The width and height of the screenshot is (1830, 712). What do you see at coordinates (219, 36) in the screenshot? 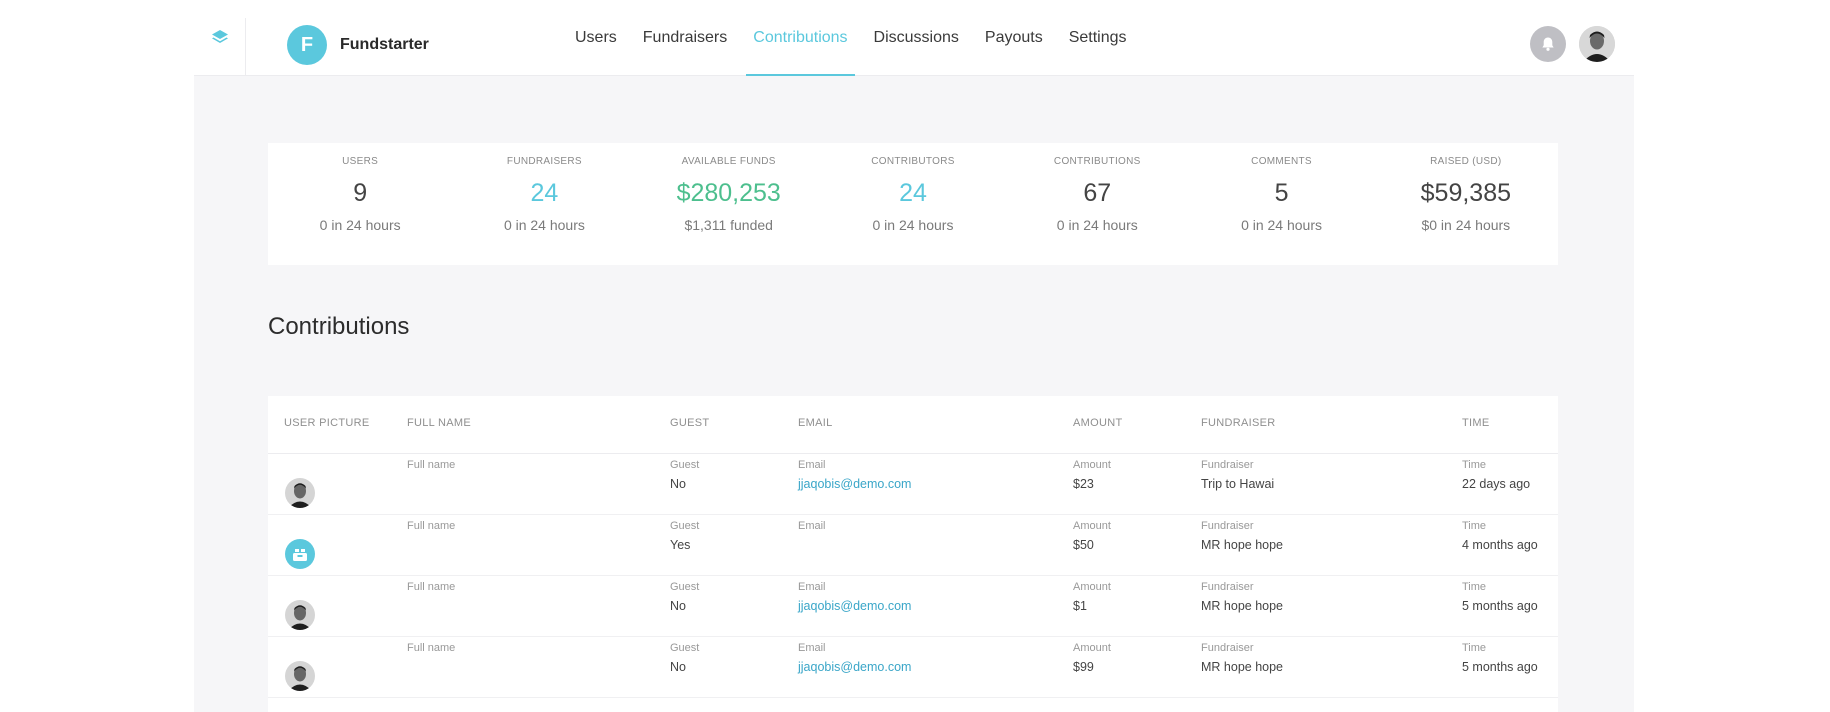
I see `layers-icon` at bounding box center [219, 36].